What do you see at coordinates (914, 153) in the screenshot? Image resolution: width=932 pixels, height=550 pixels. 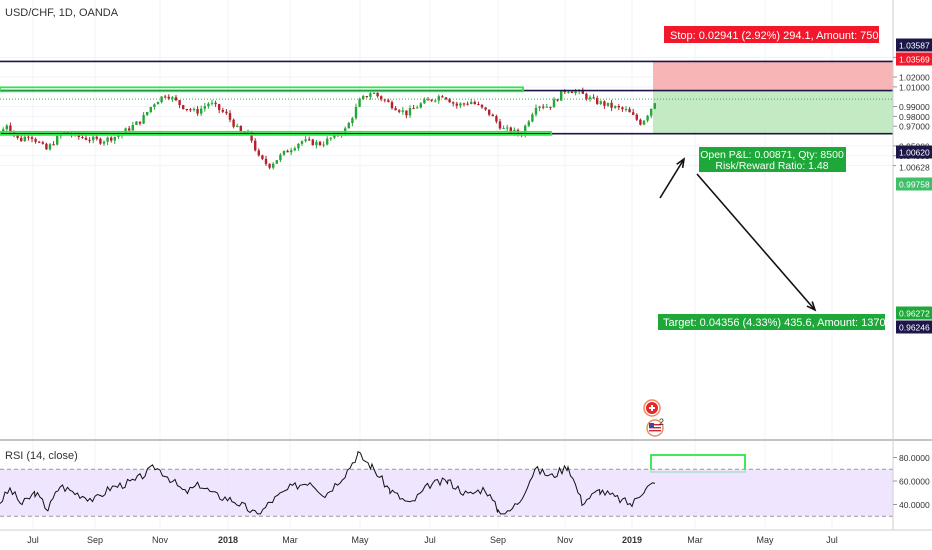 I see `svg-text: 1.00620` at bounding box center [914, 153].